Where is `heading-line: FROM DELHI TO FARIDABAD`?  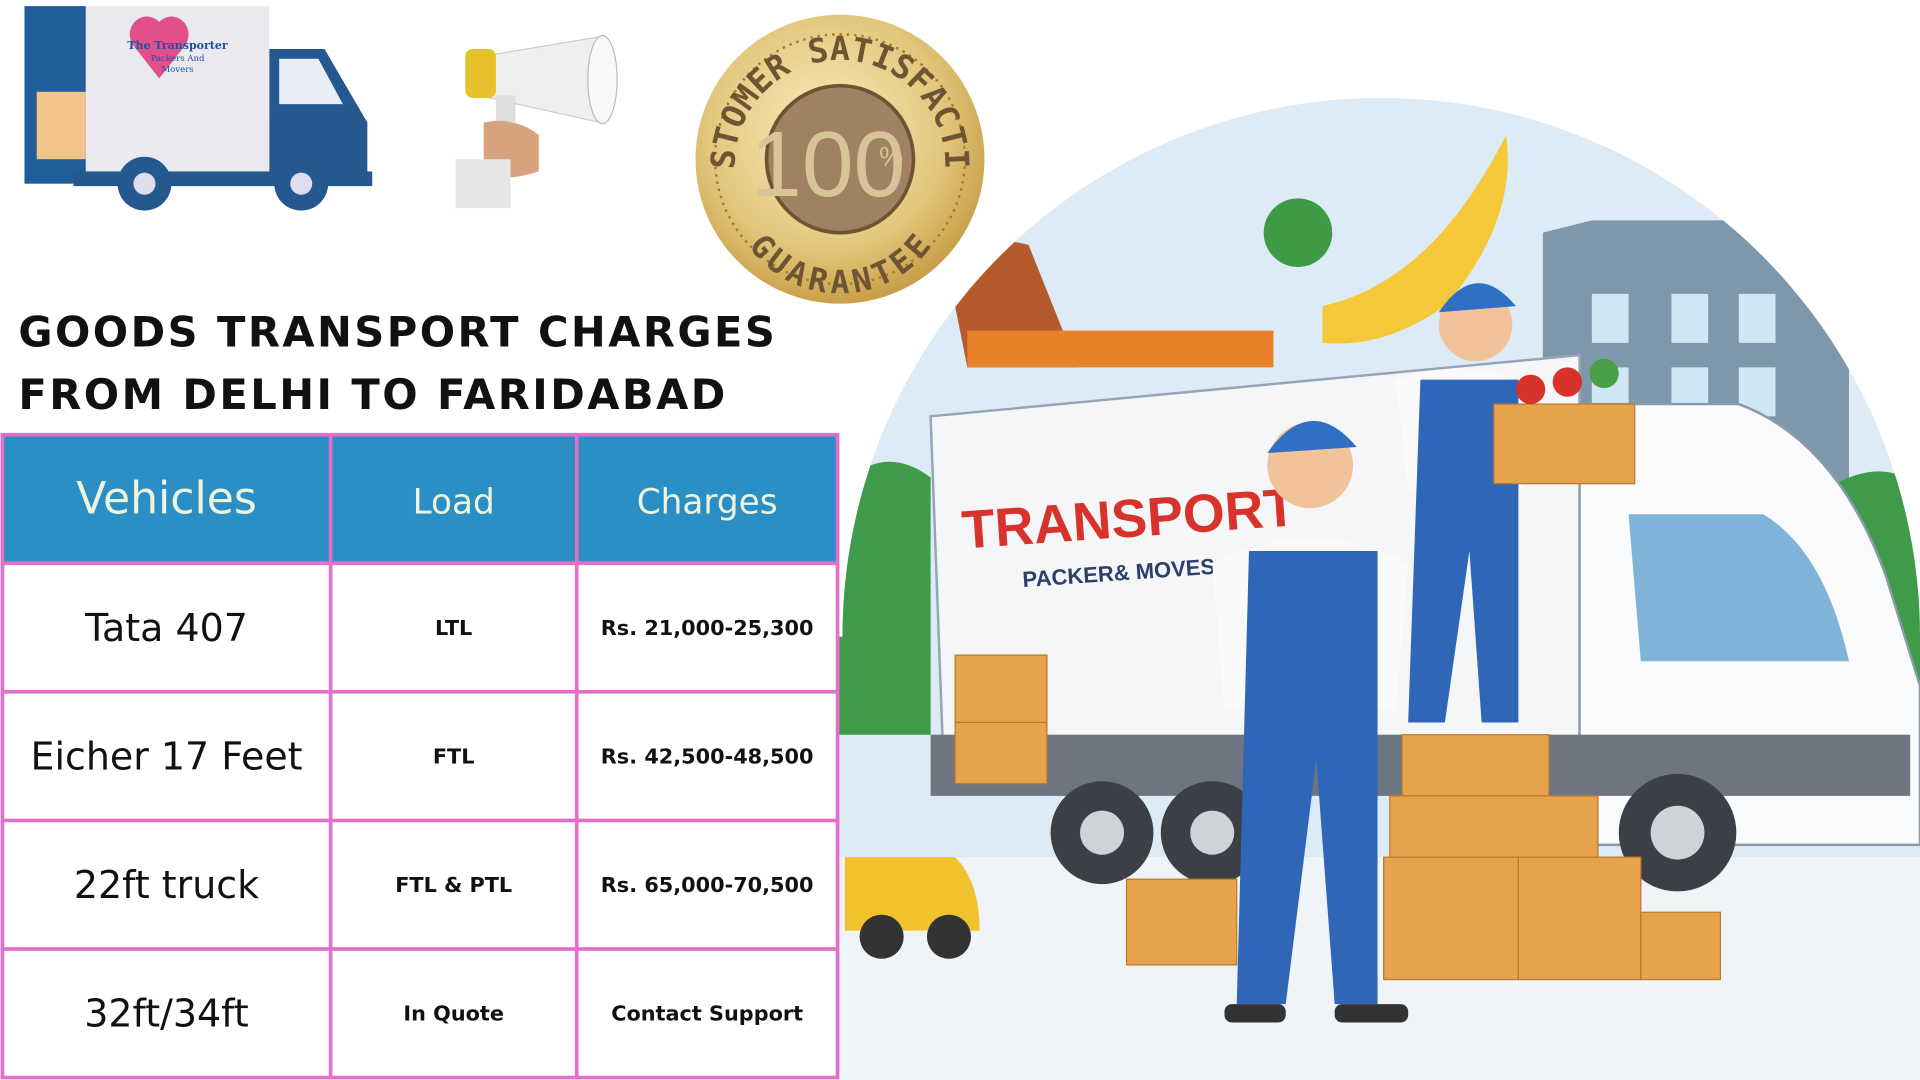 heading-line: FROM DELHI TO FARIDABAD is located at coordinates (372, 394).